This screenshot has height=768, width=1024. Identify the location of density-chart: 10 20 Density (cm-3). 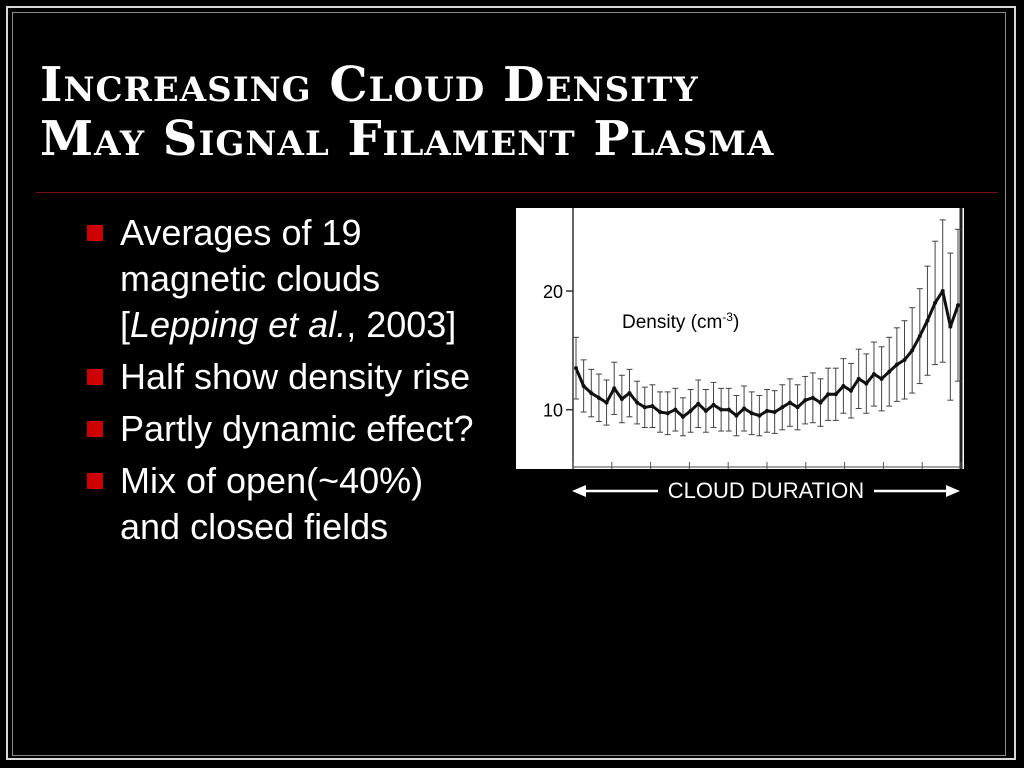
(740, 338).